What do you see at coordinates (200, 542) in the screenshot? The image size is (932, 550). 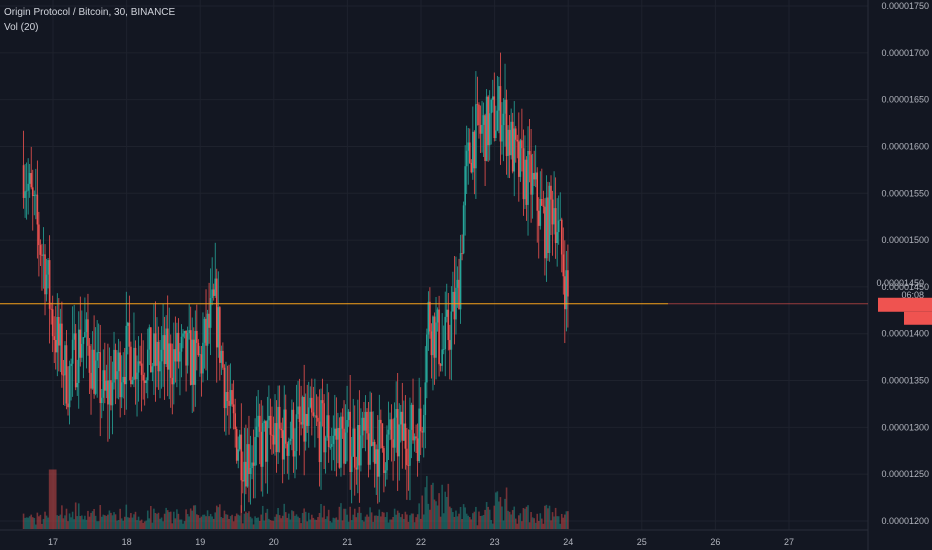 I see `x-tick-label: 19` at bounding box center [200, 542].